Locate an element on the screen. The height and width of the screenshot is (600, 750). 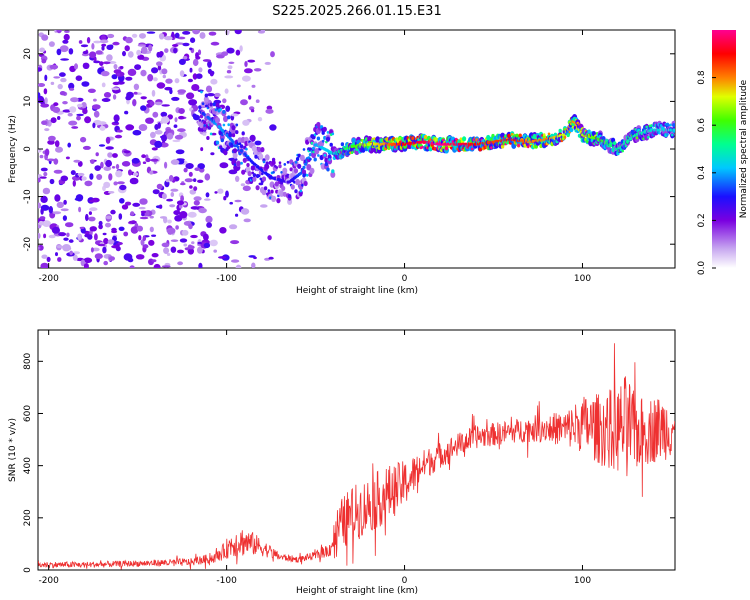
spectrogram-ytick-label: -20 is located at coordinates (28, 244).